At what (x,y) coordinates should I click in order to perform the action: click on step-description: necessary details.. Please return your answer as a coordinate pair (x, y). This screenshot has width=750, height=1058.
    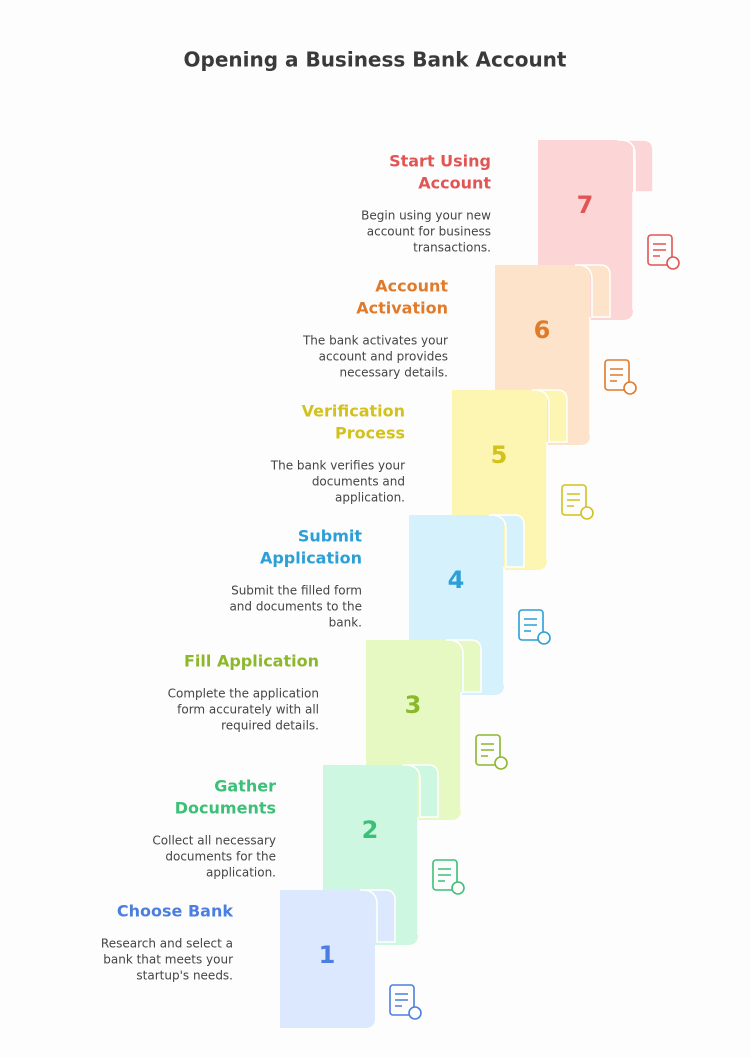
    Looking at the image, I should click on (394, 373).